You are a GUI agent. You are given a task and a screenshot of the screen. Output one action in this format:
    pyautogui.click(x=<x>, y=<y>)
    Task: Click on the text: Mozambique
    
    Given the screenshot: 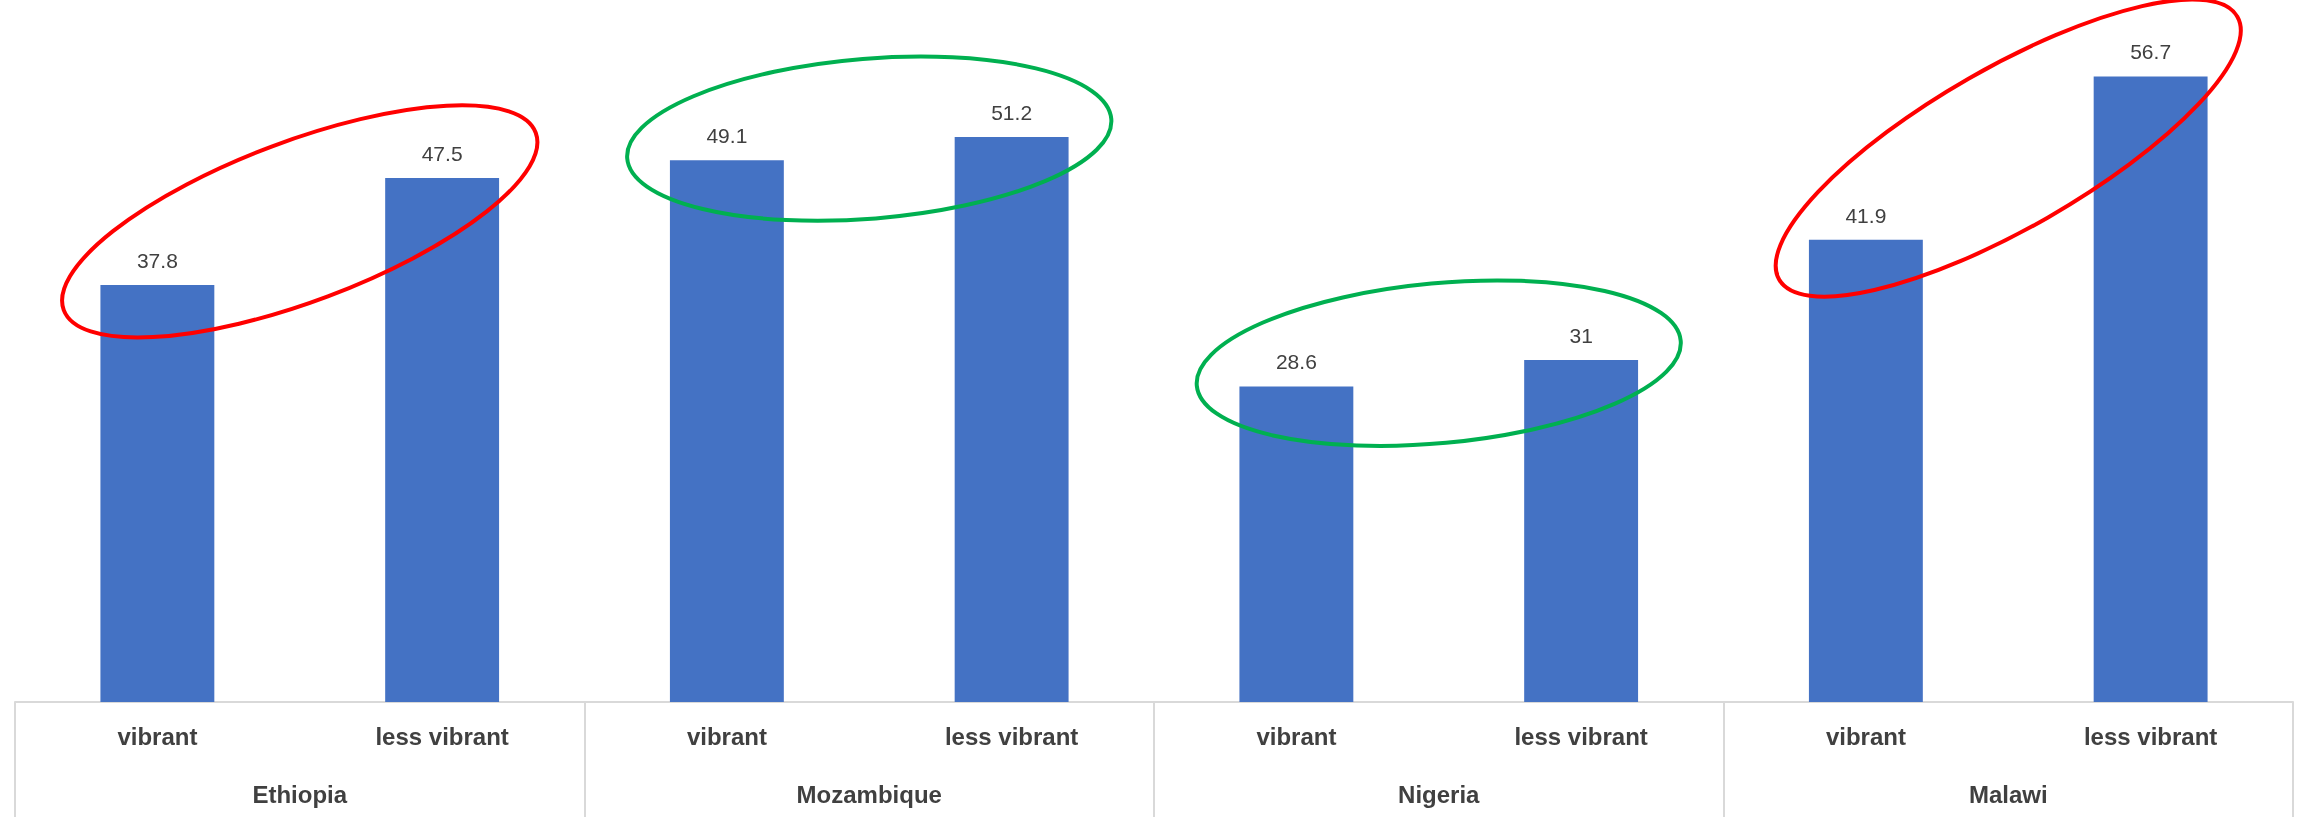 What is the action you would take?
    pyautogui.click(x=869, y=794)
    